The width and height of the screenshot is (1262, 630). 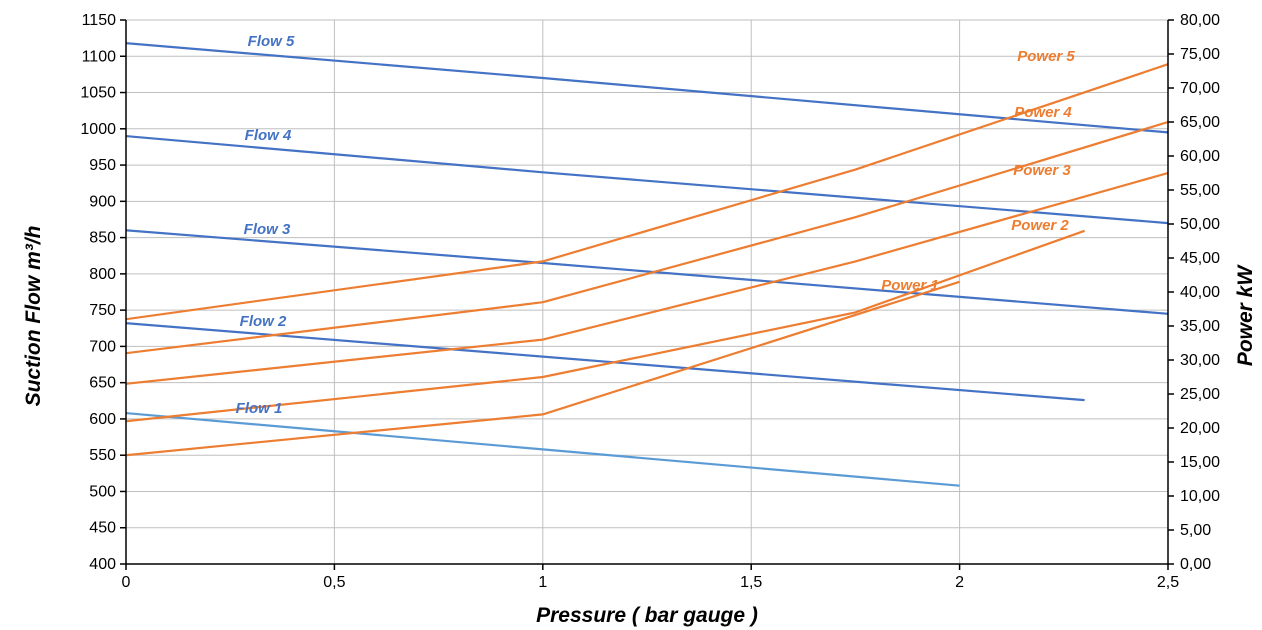 What do you see at coordinates (542, 582) in the screenshot?
I see `x-tick-label: 1` at bounding box center [542, 582].